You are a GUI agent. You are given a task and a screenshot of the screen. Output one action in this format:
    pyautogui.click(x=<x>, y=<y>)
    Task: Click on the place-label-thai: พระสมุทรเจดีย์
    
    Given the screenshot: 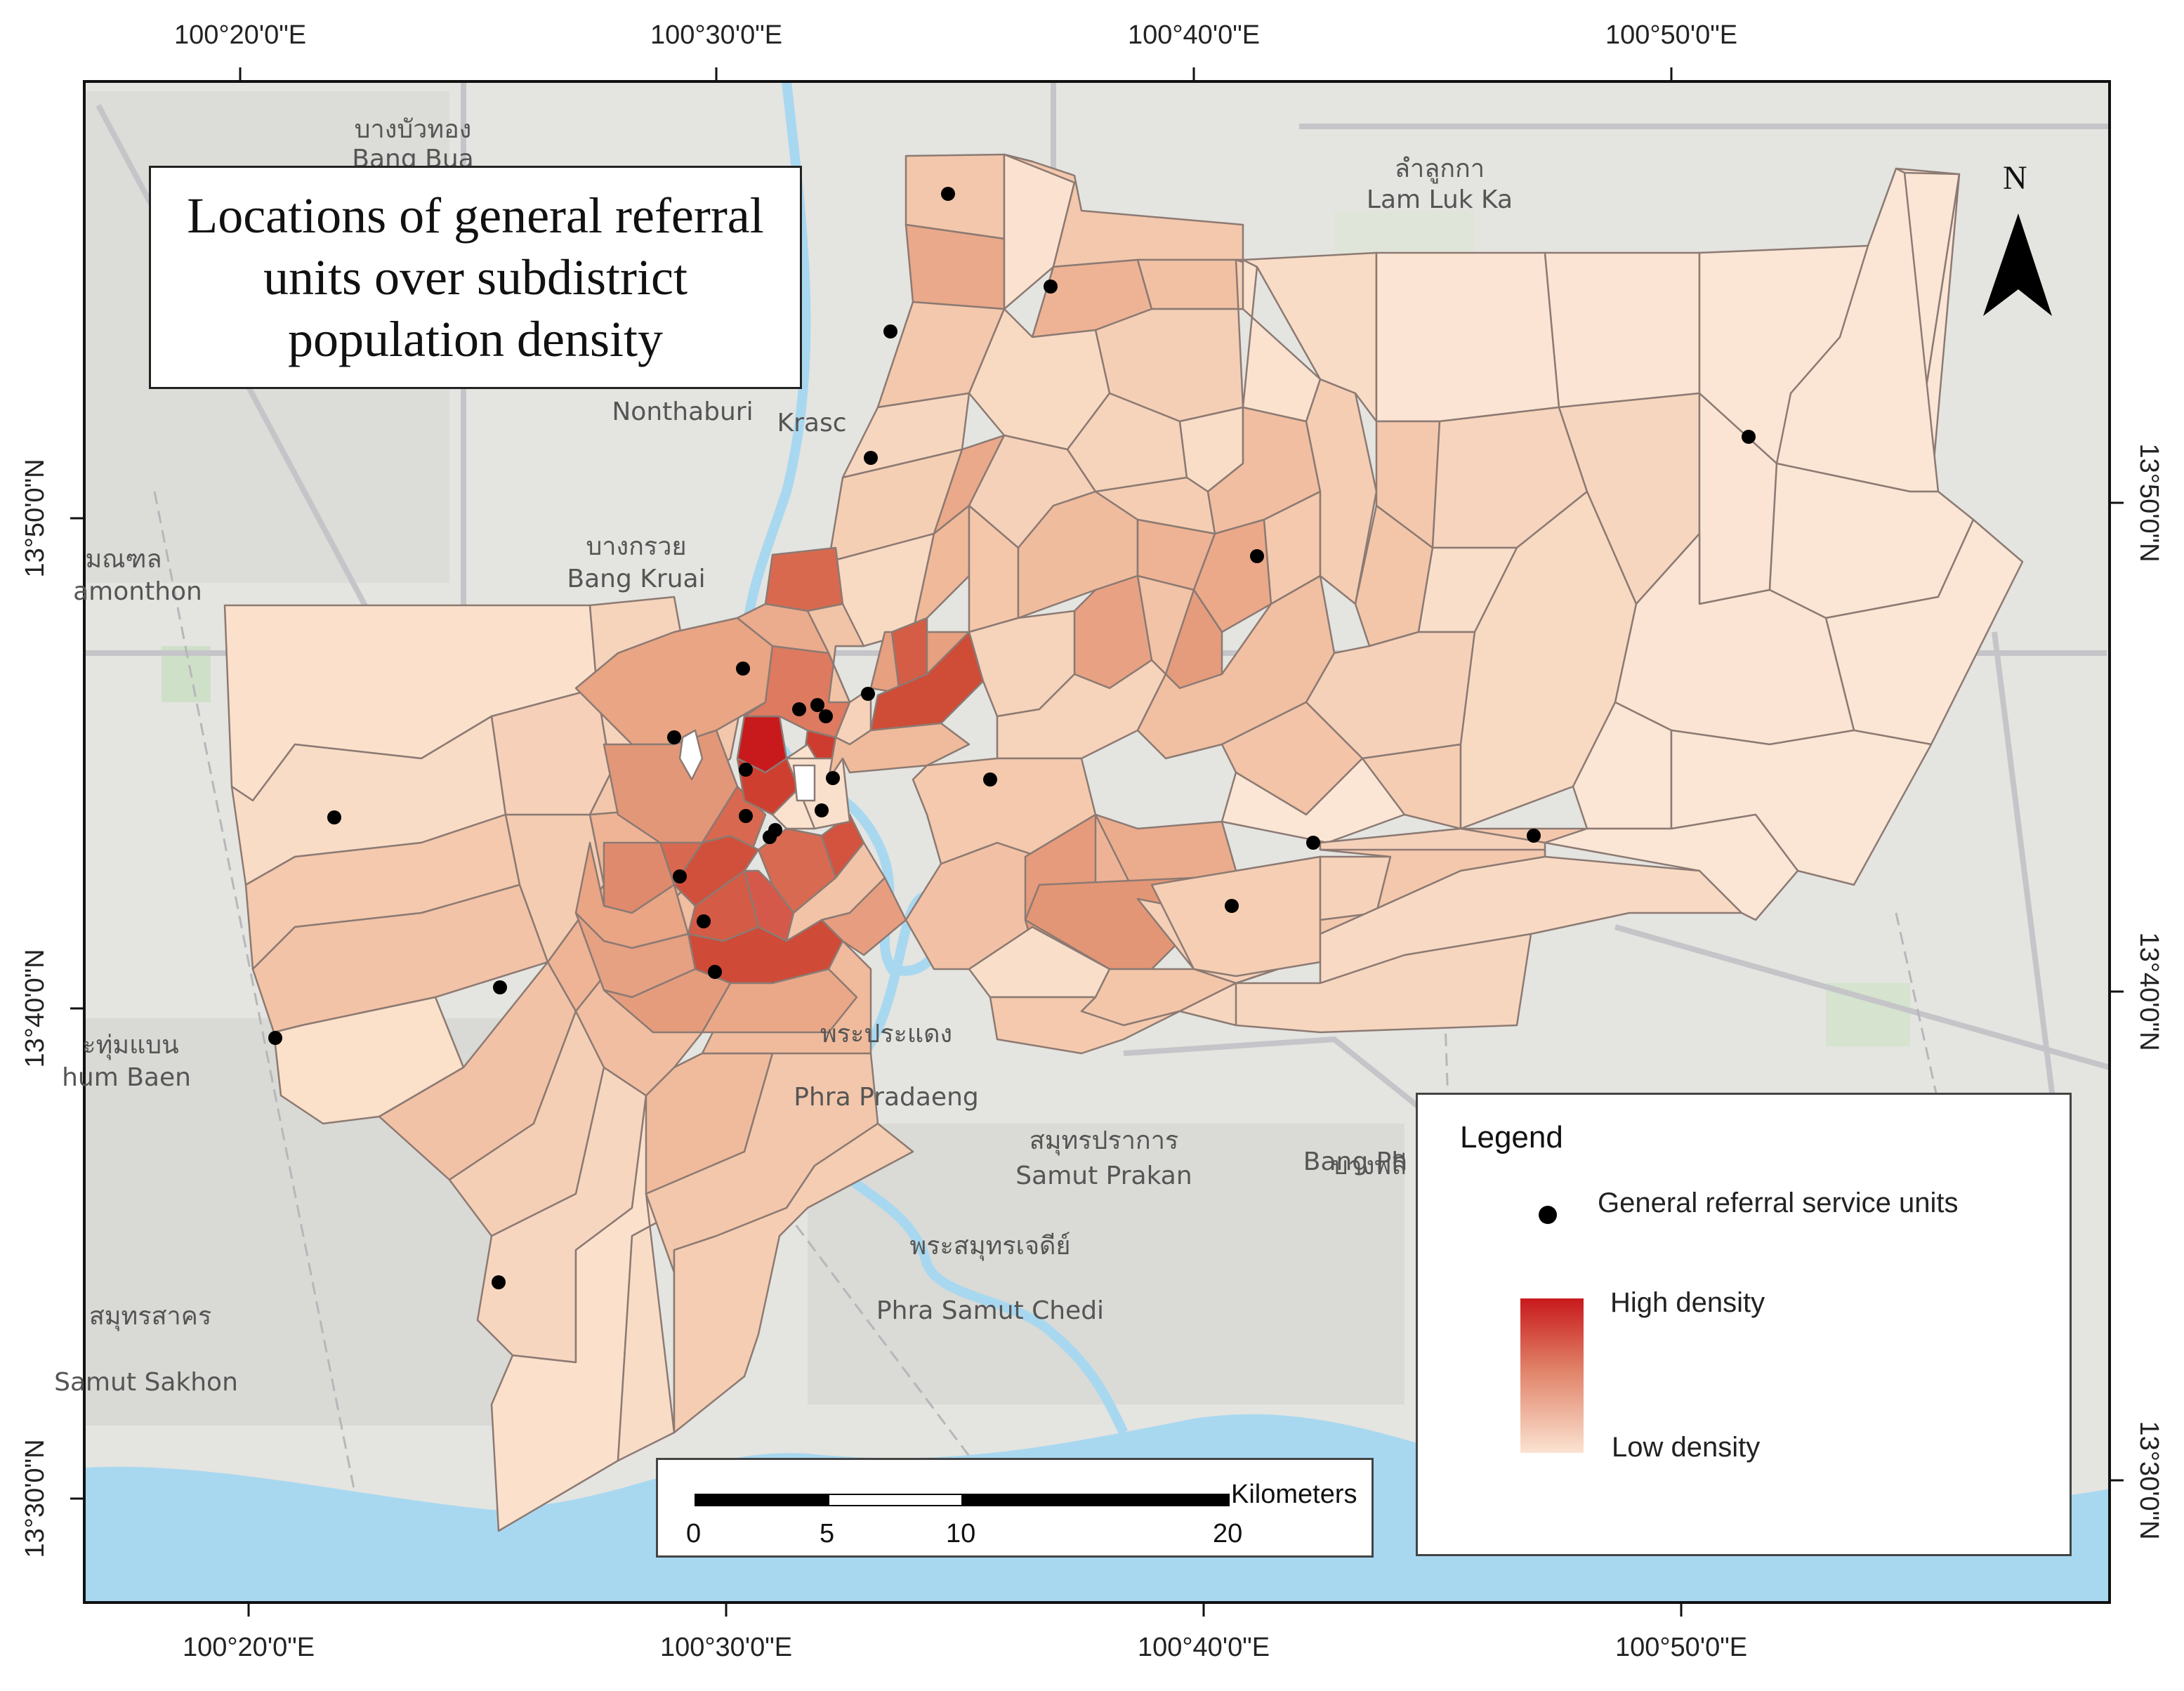 What is the action you would take?
    pyautogui.click(x=990, y=1246)
    